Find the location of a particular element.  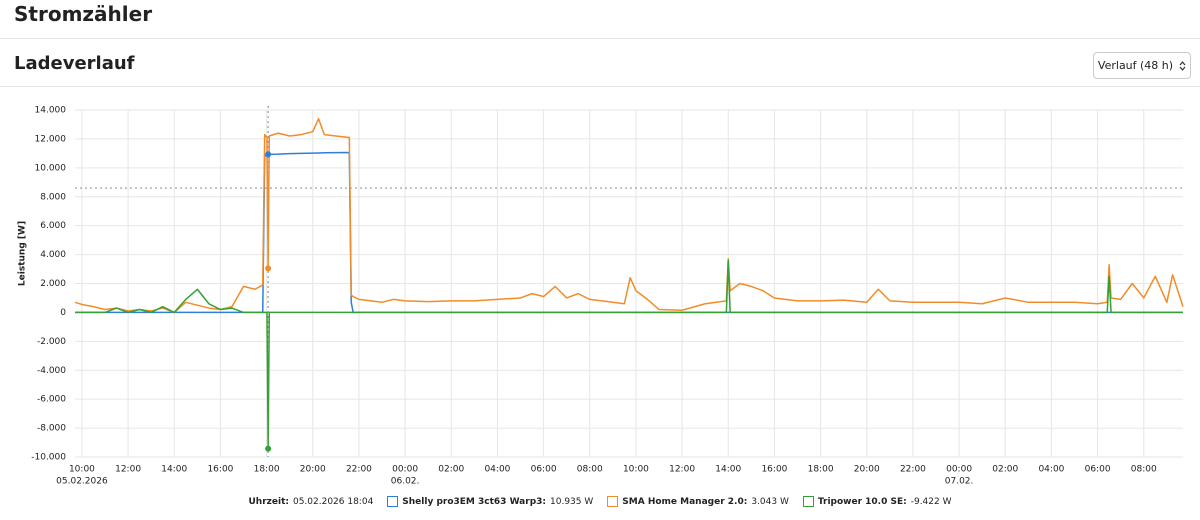

y-tick-label: -4.000 is located at coordinates (51, 371).